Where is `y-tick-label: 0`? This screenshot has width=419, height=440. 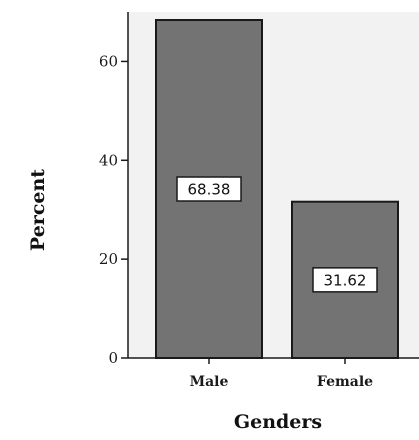
y-tick-label: 0 is located at coordinates (113, 358).